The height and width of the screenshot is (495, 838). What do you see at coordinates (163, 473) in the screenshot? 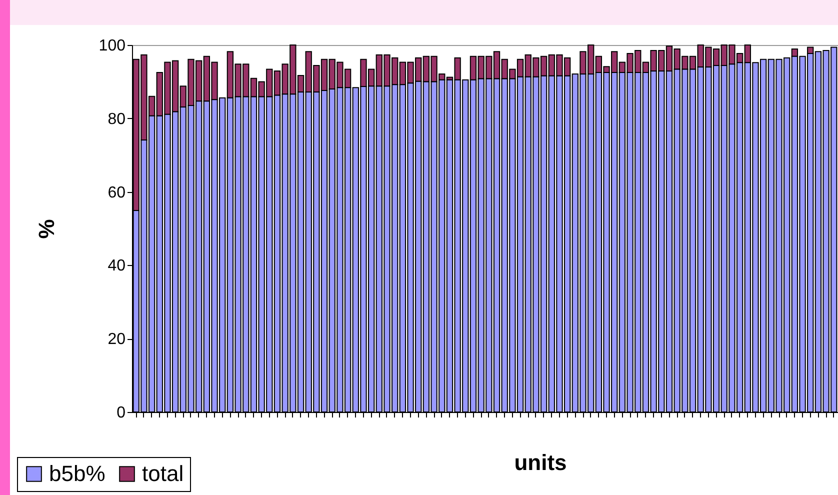
I see `legend-label: total` at bounding box center [163, 473].